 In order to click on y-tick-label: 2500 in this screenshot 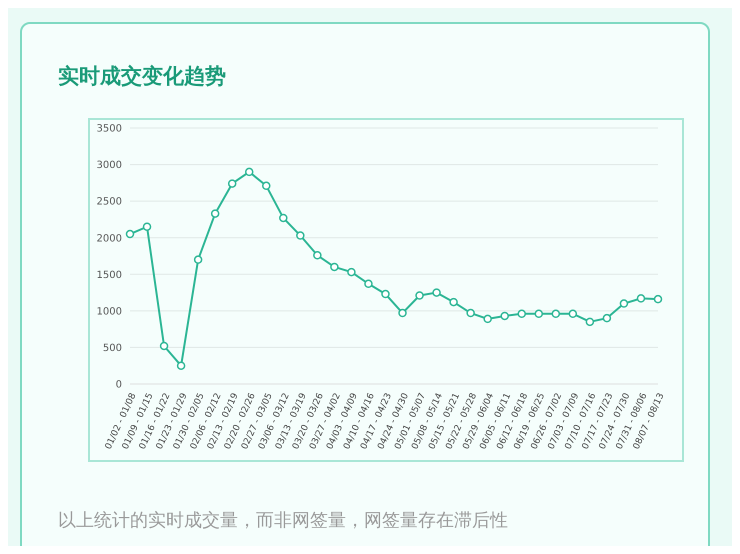, I will do `click(109, 202)`.